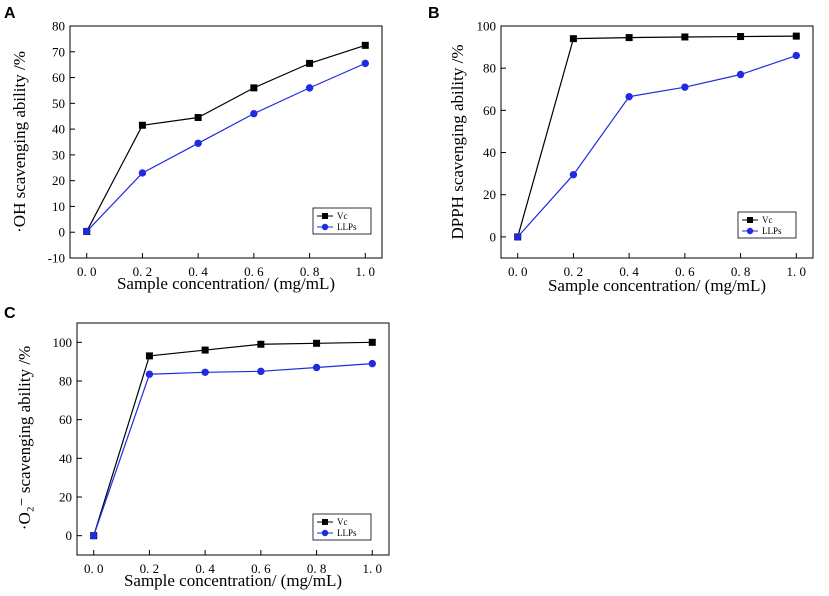 The image size is (829, 596). Describe the element at coordinates (797, 271) in the screenshot. I see `panel-b-xtick-label: 1. 0` at that location.